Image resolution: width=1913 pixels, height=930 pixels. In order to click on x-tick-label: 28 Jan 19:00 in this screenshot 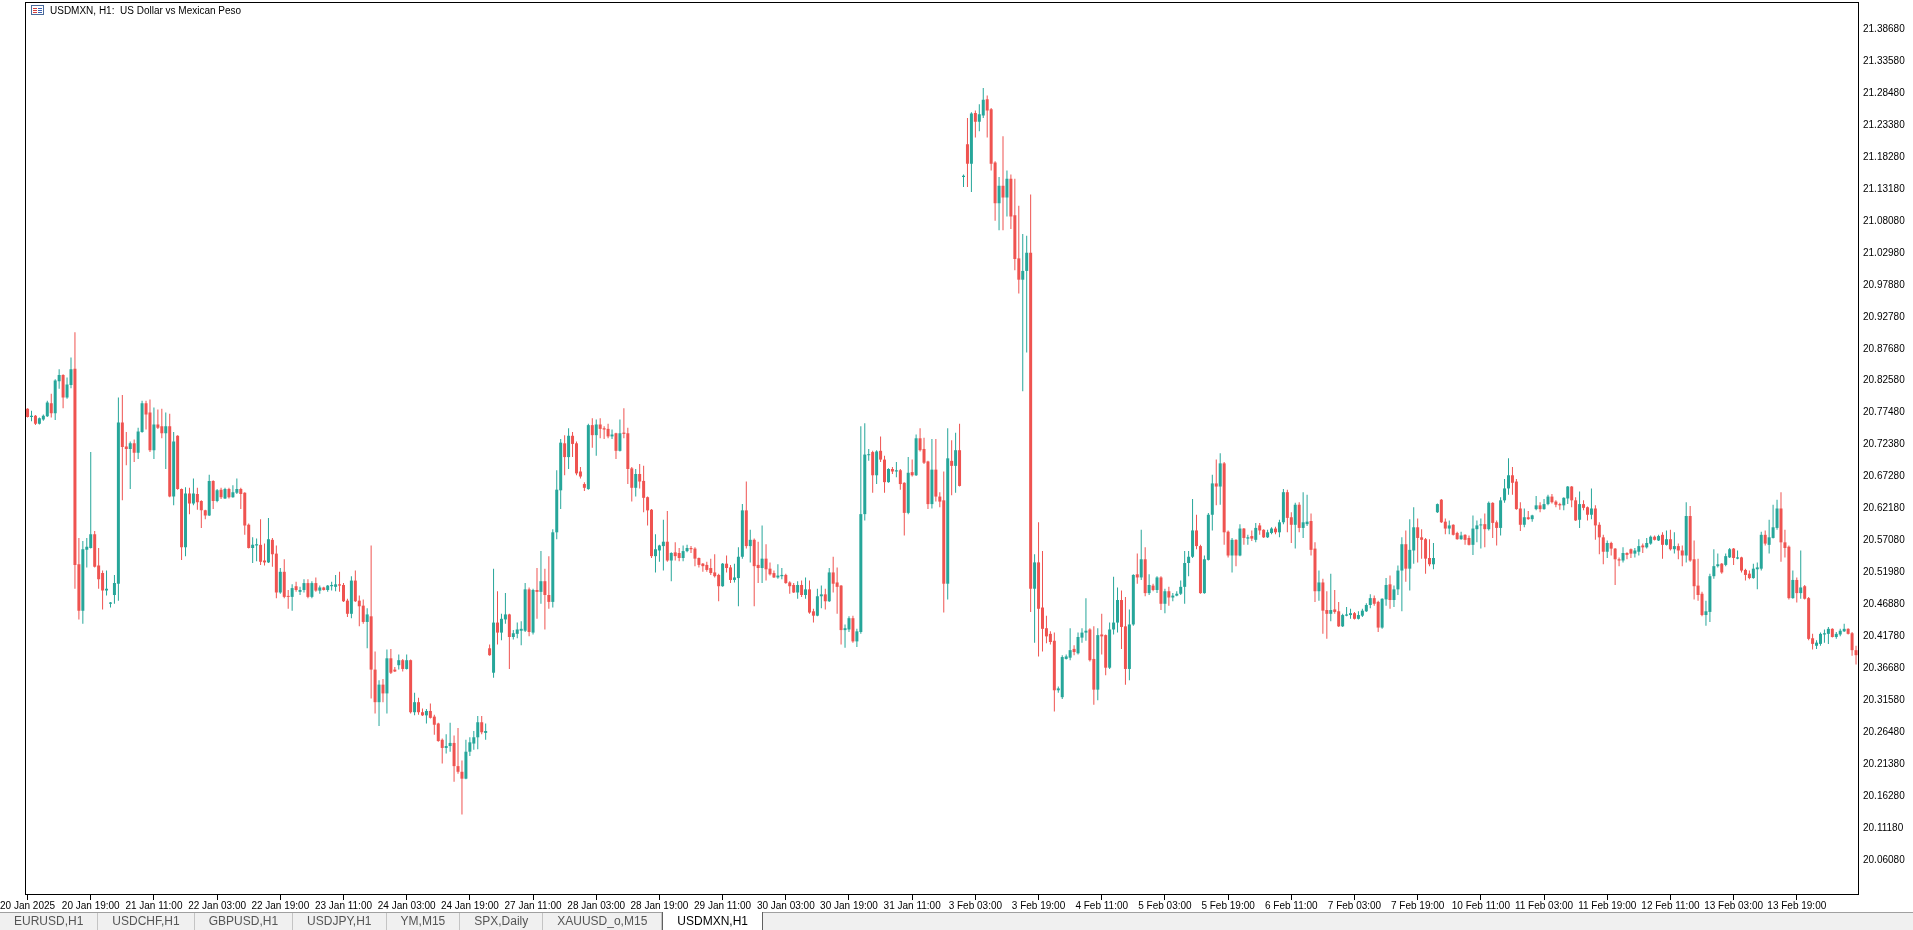, I will do `click(659, 905)`.